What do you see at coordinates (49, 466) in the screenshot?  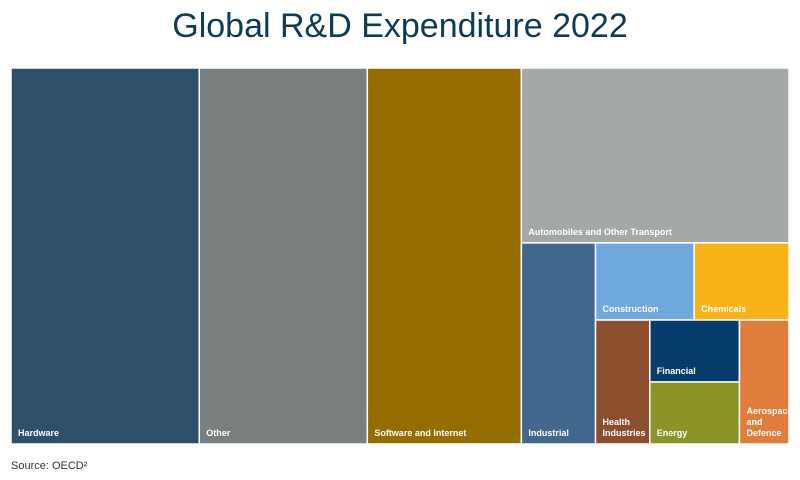 I see `source-note: Source: OECD²` at bounding box center [49, 466].